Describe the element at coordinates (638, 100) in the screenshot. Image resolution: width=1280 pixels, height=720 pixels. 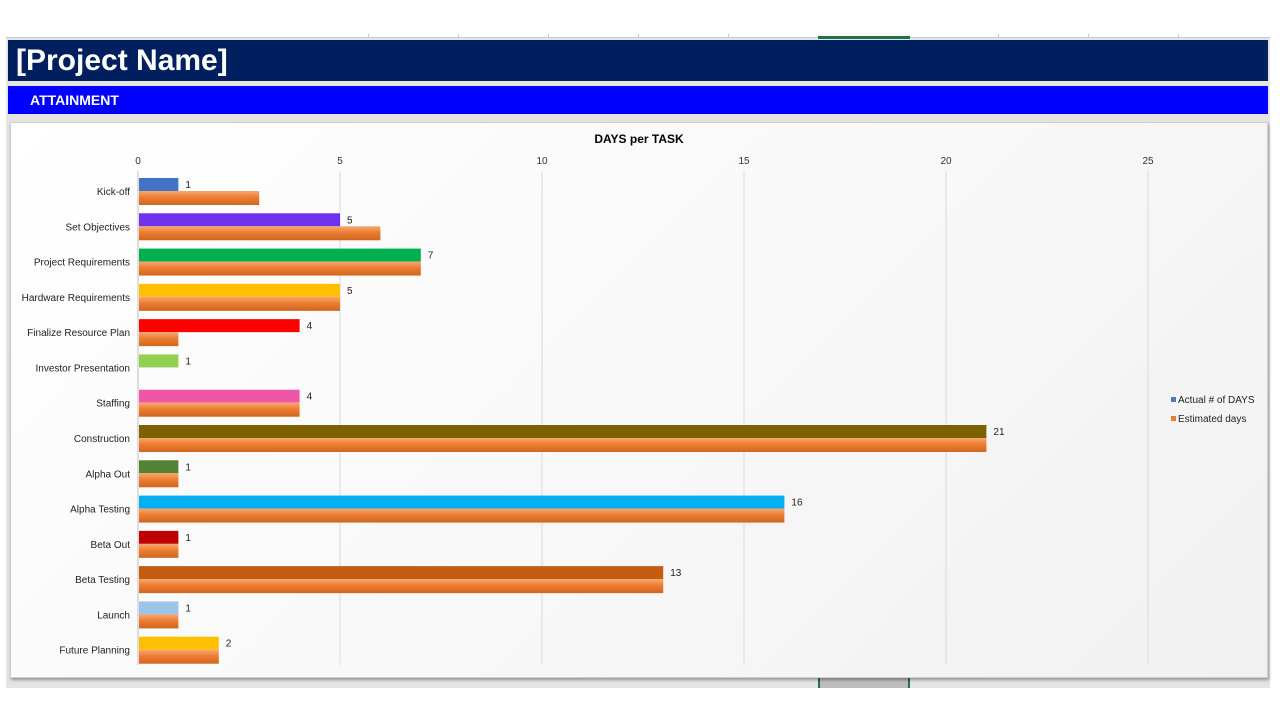
I see `attainment-section-bar: ATTAINMENT` at that location.